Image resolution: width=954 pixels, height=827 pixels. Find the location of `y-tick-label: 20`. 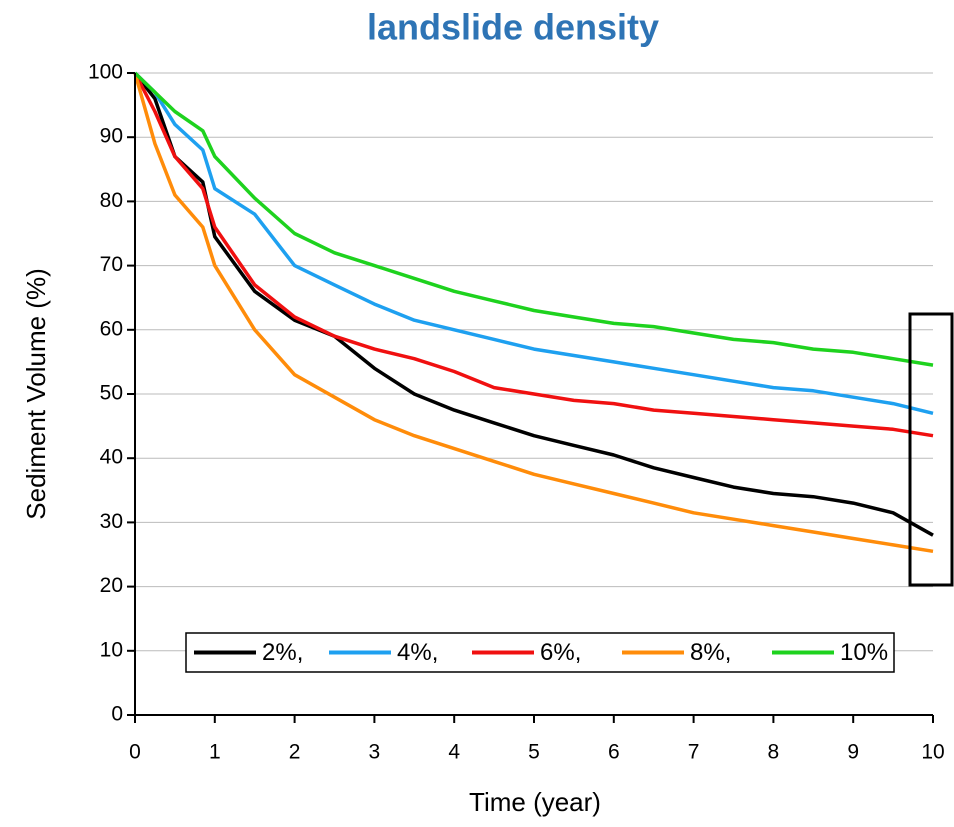

y-tick-label: 20 is located at coordinates (111, 585).